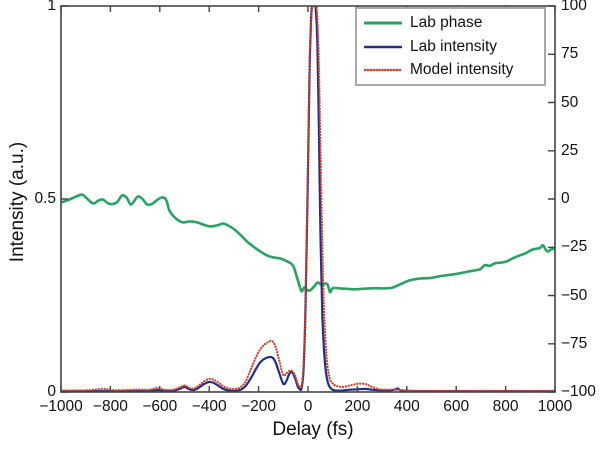 This screenshot has height=452, width=600. What do you see at coordinates (570, 150) in the screenshot?
I see `y-right-tick-label: 25` at bounding box center [570, 150].